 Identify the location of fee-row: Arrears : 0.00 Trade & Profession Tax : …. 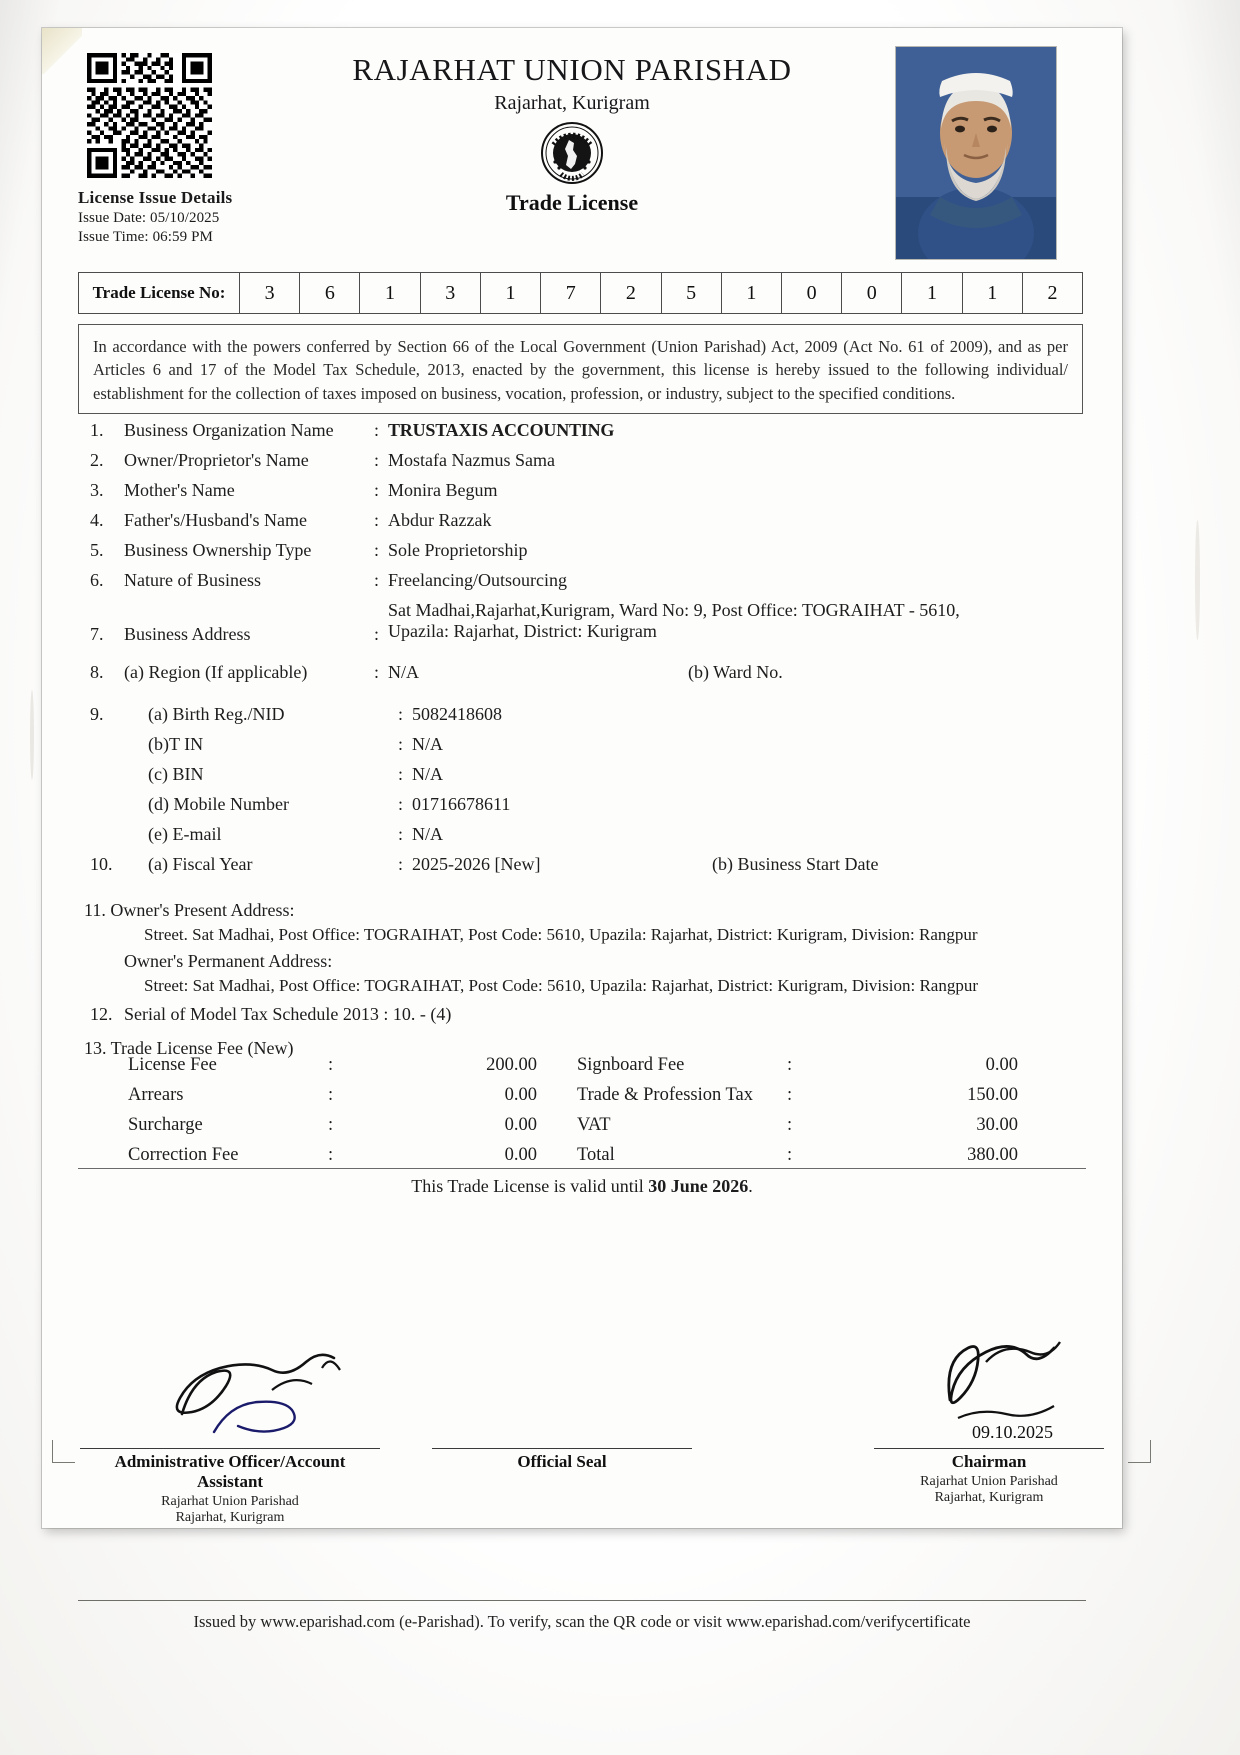
(582, 1095).